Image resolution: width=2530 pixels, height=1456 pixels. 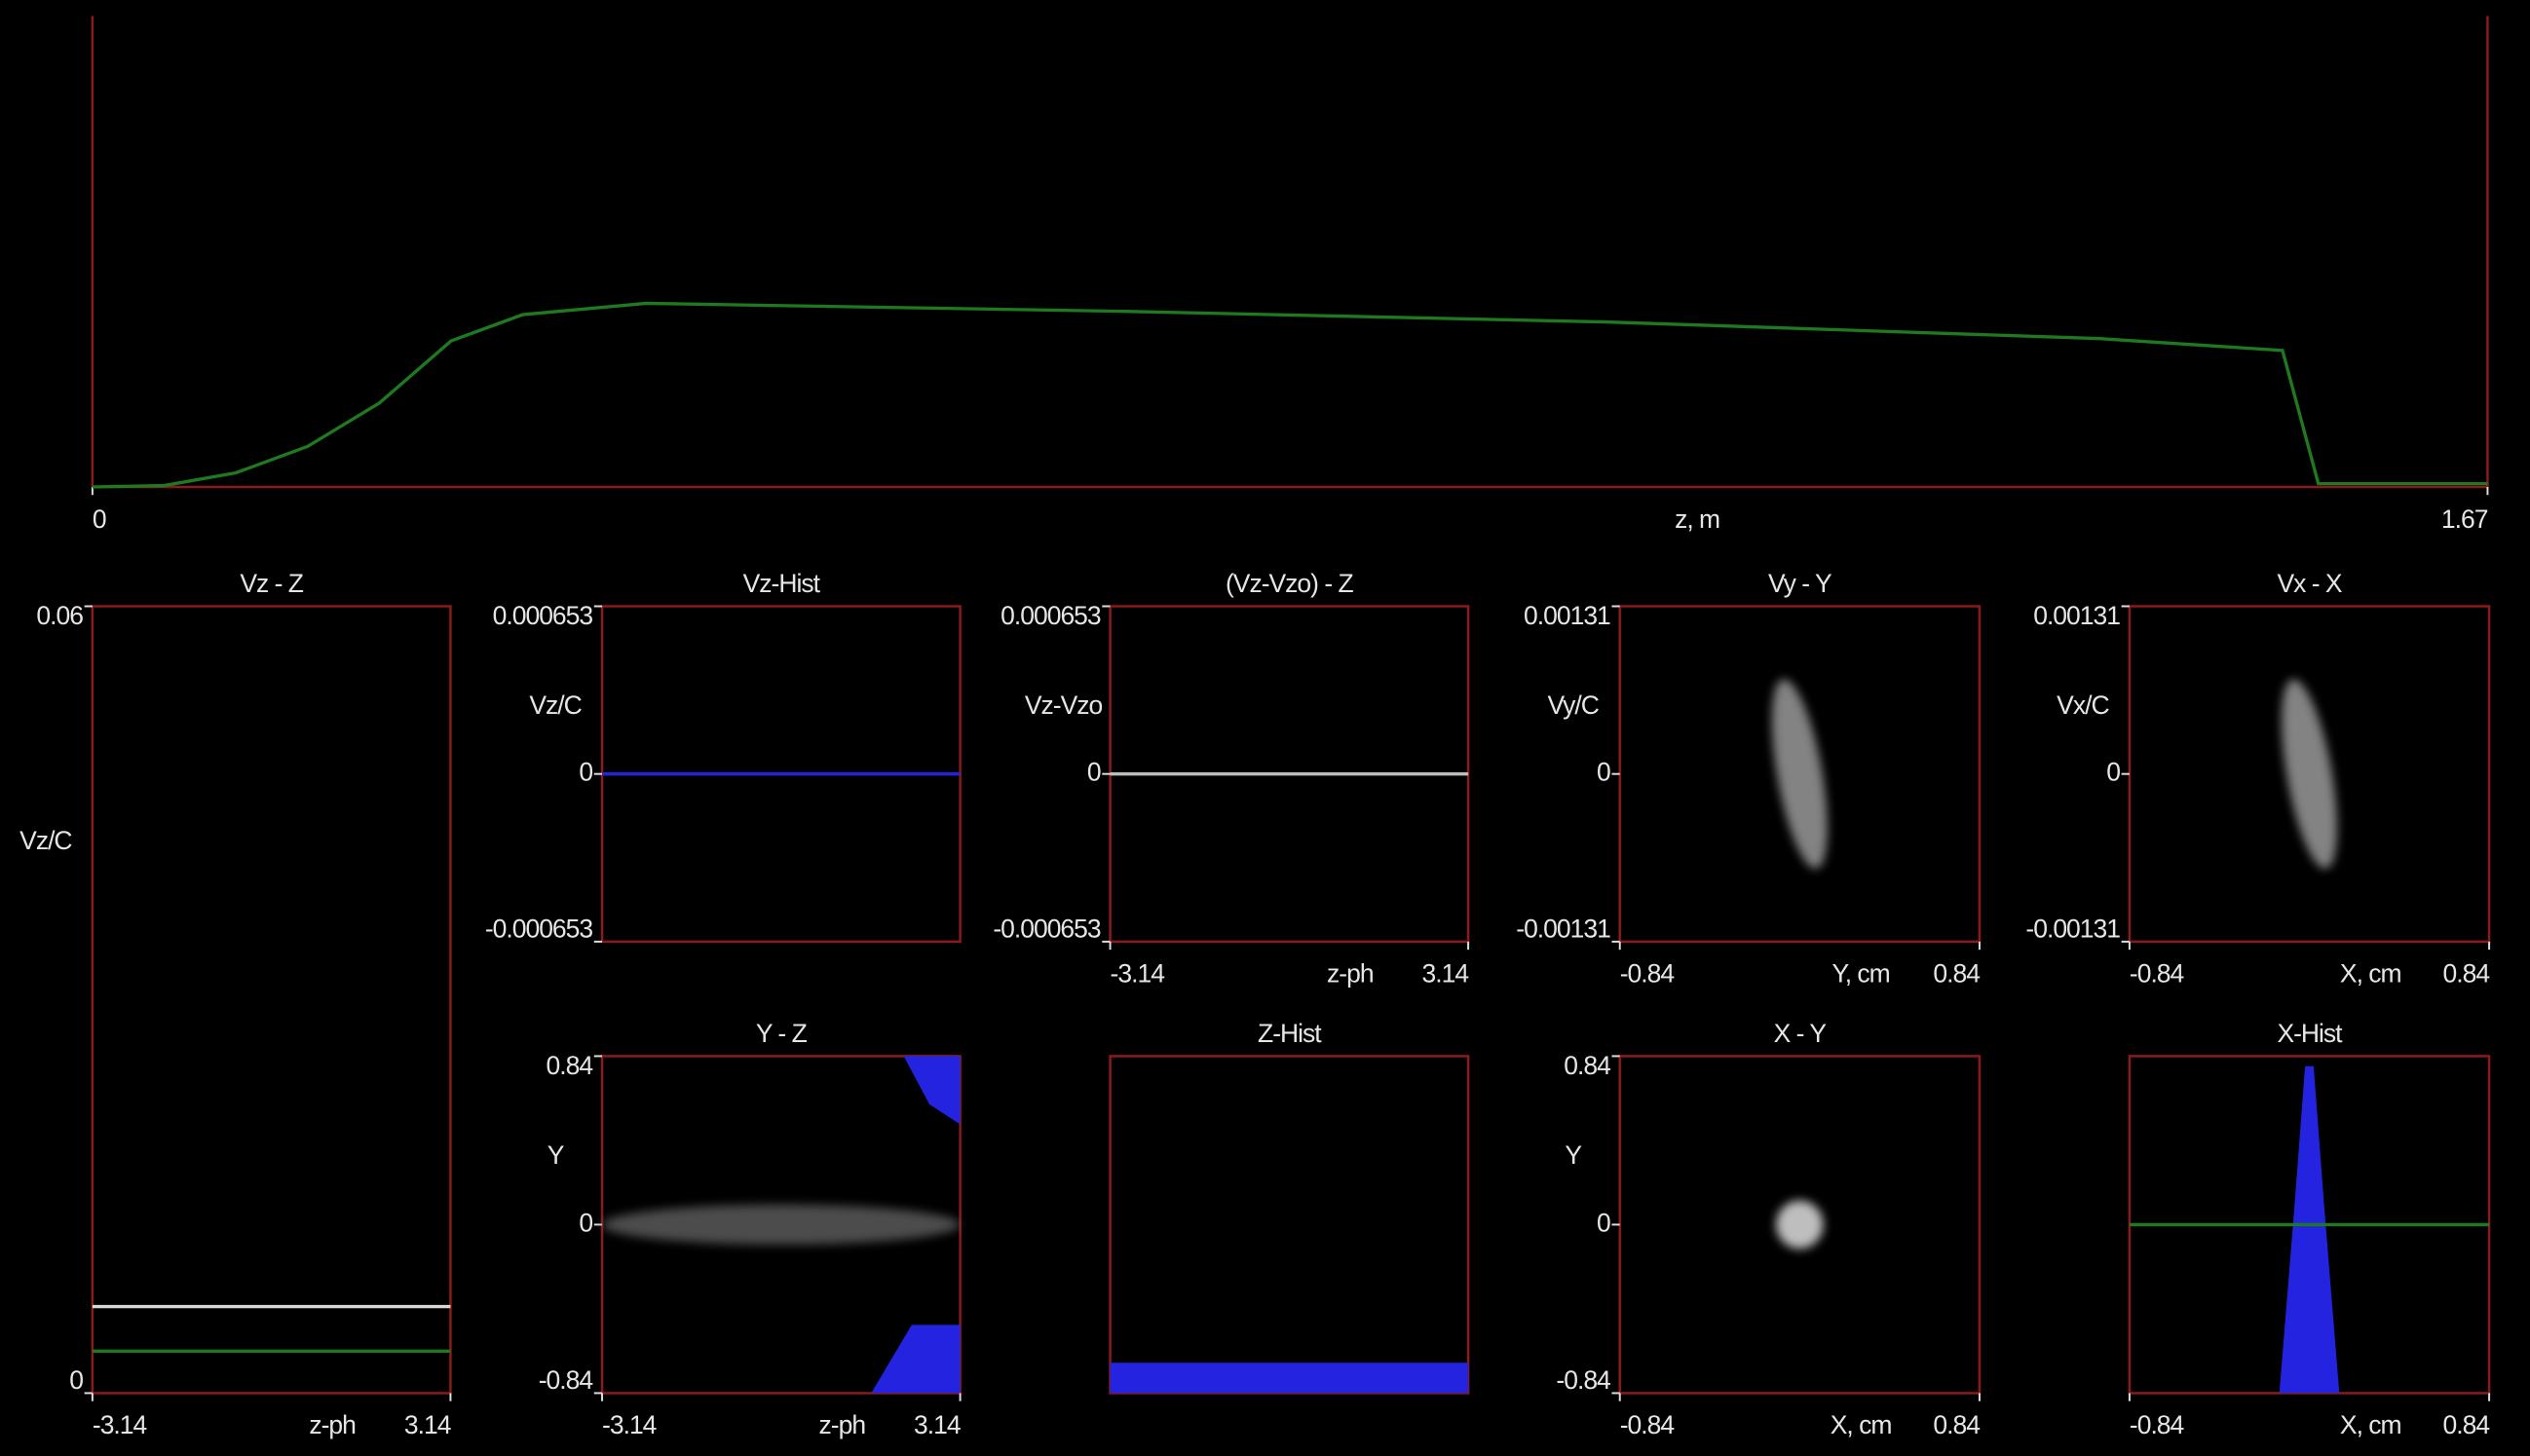 What do you see at coordinates (1290, 1033) in the screenshot?
I see `plot-title: Z-Hist` at bounding box center [1290, 1033].